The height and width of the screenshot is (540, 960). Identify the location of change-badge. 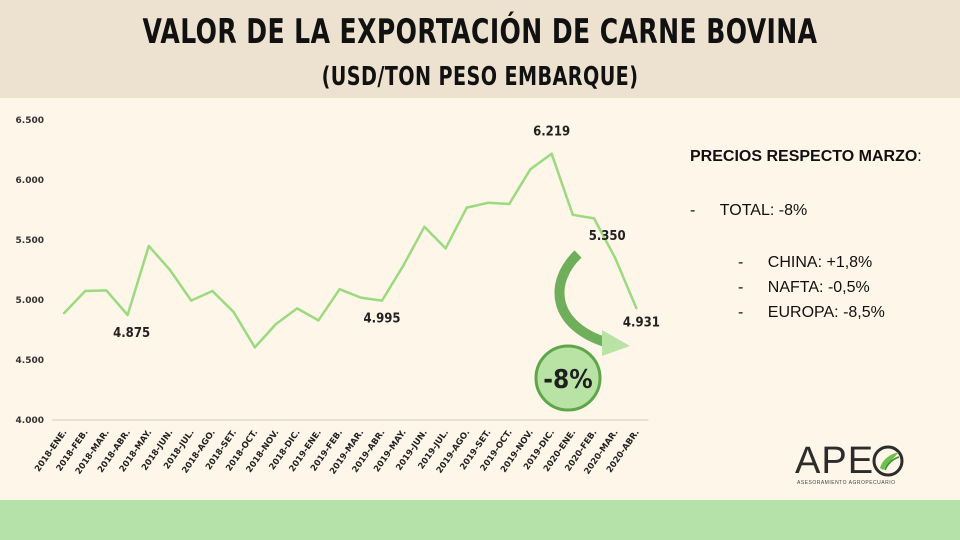
(568, 378).